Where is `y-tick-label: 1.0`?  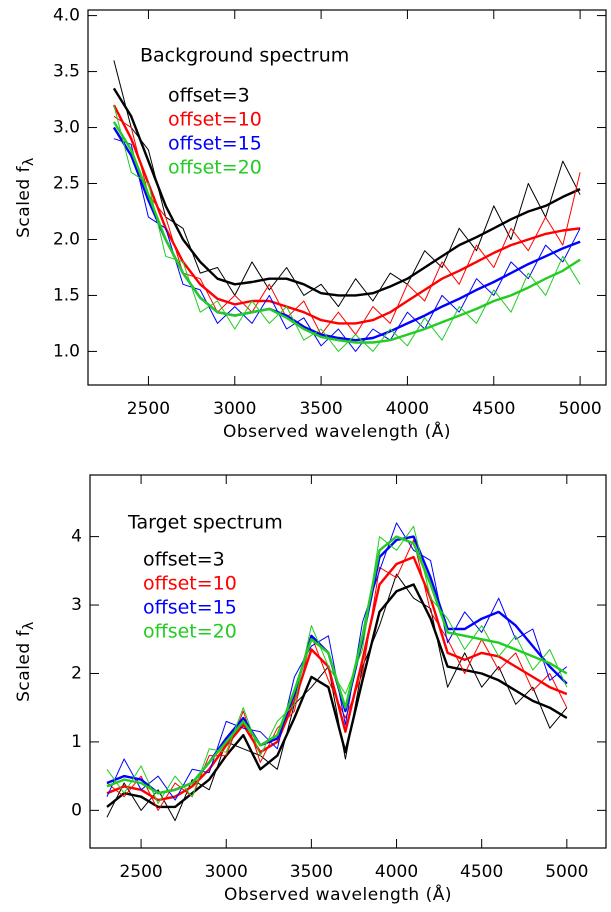 y-tick-label: 1.0 is located at coordinates (66, 351).